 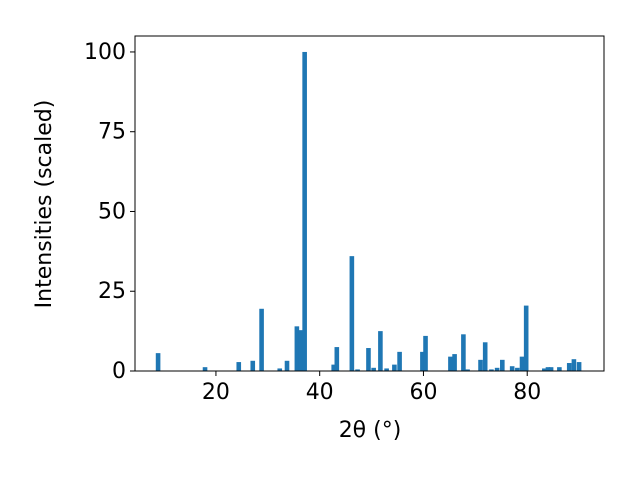 What do you see at coordinates (112, 132) in the screenshot?
I see `y-tick-label: 75` at bounding box center [112, 132].